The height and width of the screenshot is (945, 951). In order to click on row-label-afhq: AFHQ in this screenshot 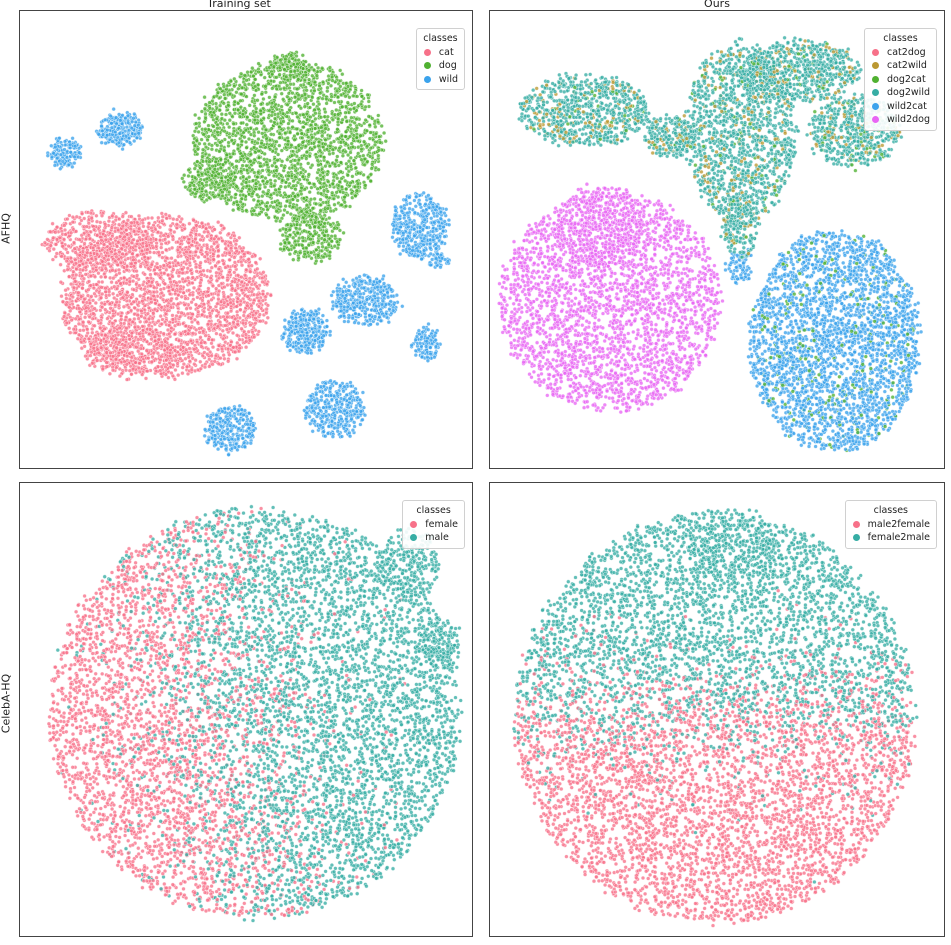, I will do `click(6, 229)`.